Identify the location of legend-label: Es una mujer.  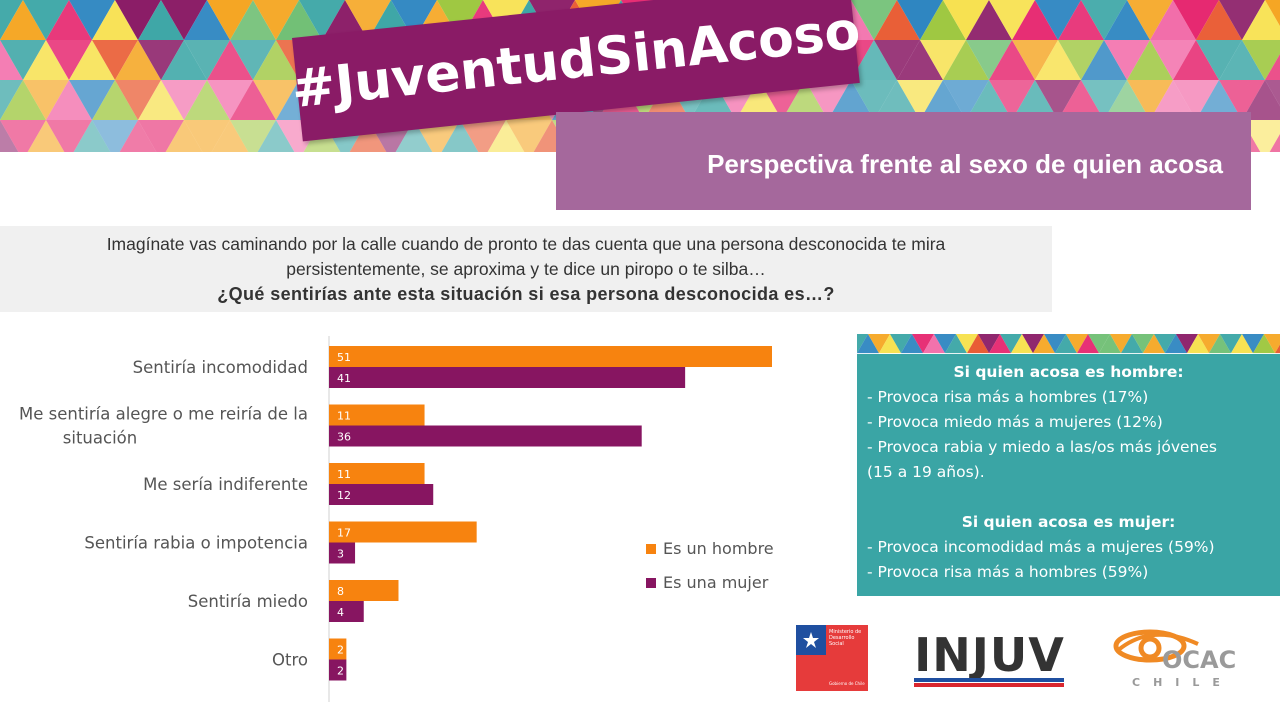
(716, 582).